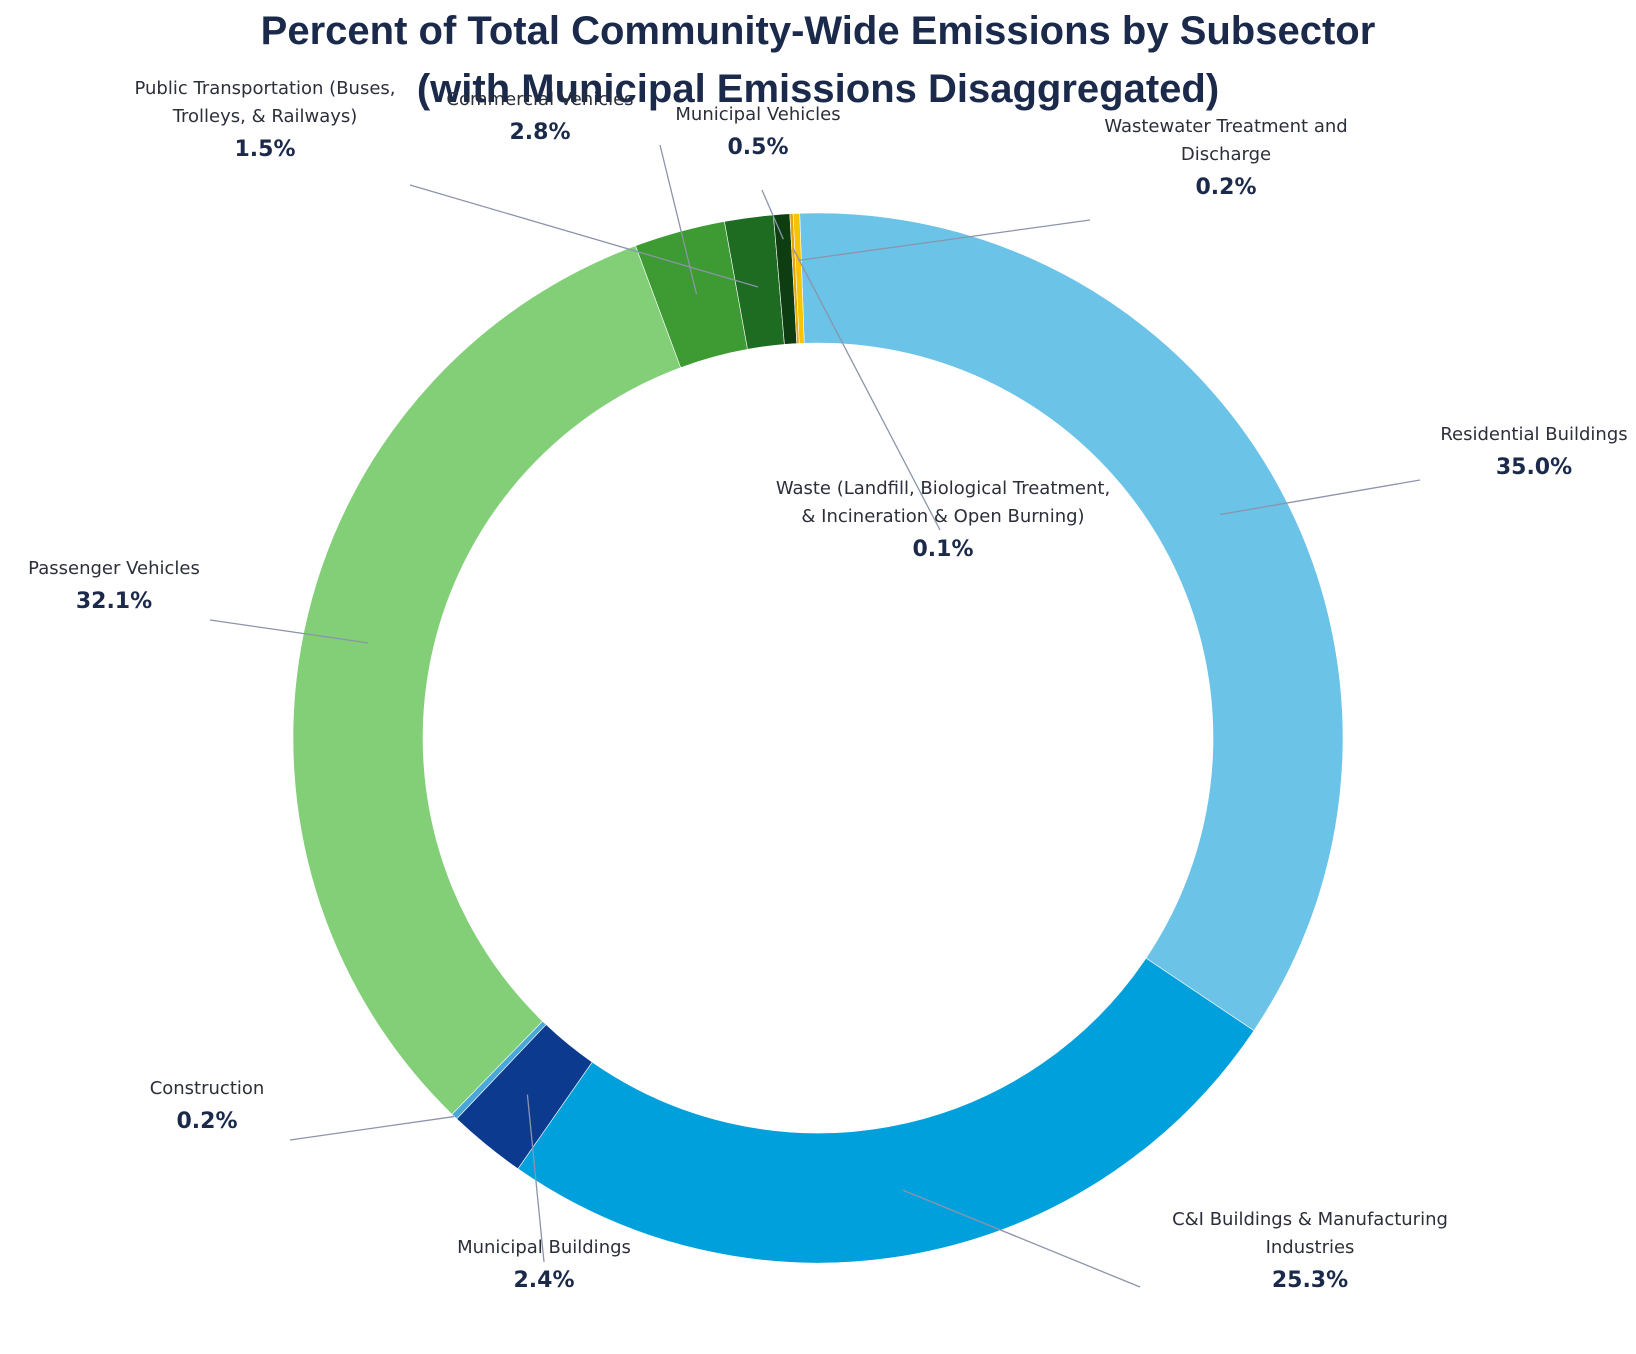 This screenshot has height=1354, width=1636. Describe the element at coordinates (114, 568) in the screenshot. I see `slice-label-passenger-vehicles: Passenger Vehicles` at that location.